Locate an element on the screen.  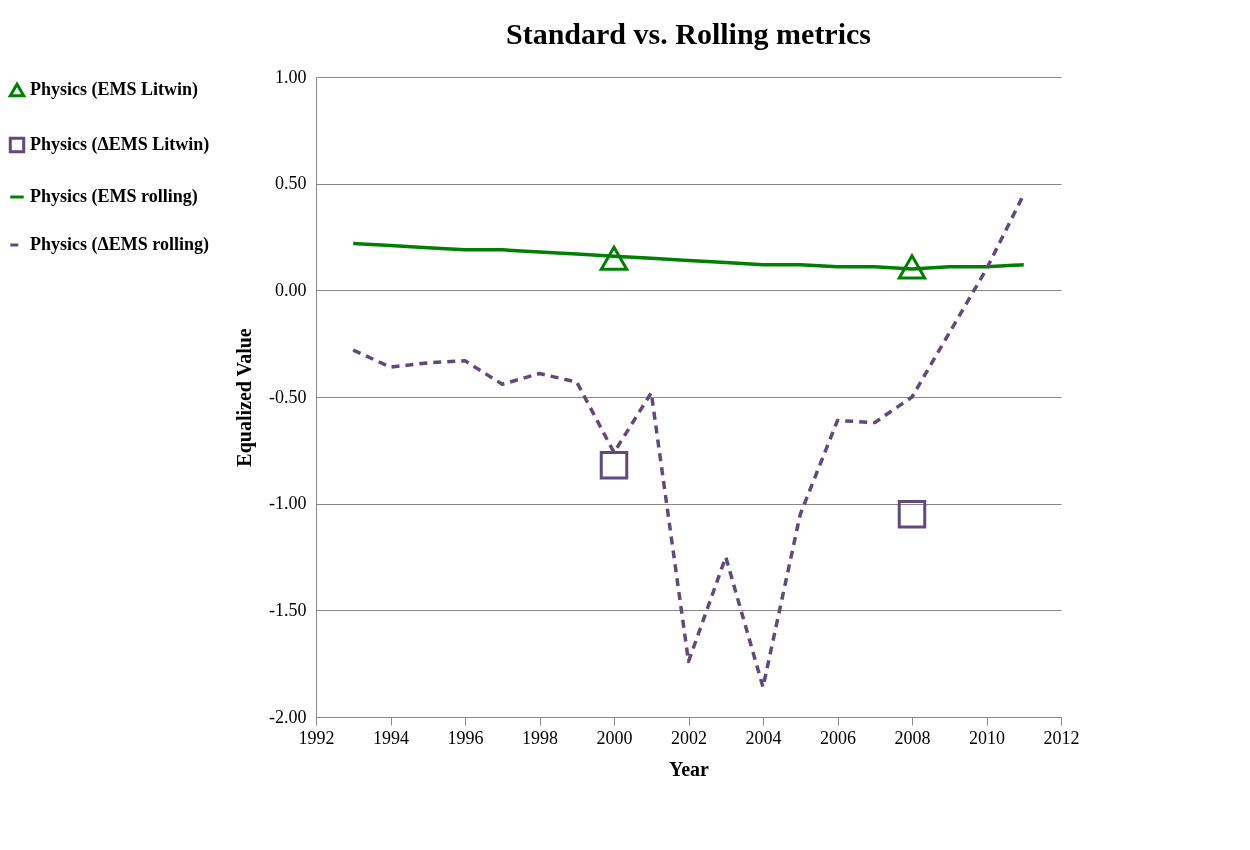
x-tick-label: 2008 is located at coordinates (912, 737).